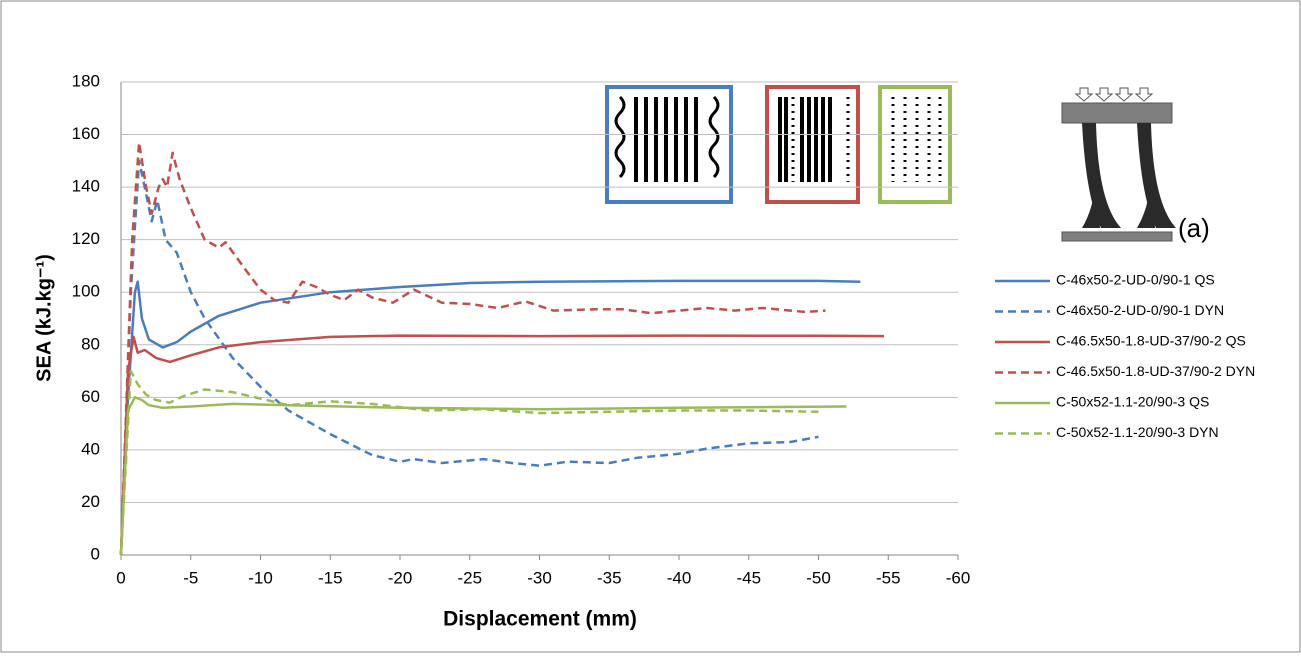 The height and width of the screenshot is (658, 1301). I want to click on annotation: (a), so click(1194, 228).